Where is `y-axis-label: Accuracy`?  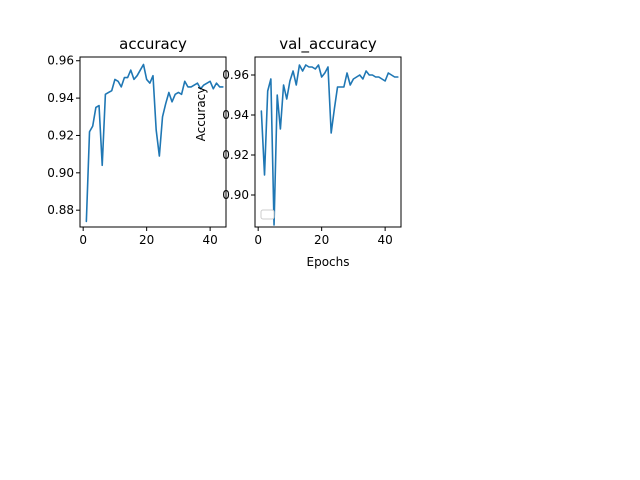
y-axis-label: Accuracy is located at coordinates (201, 114).